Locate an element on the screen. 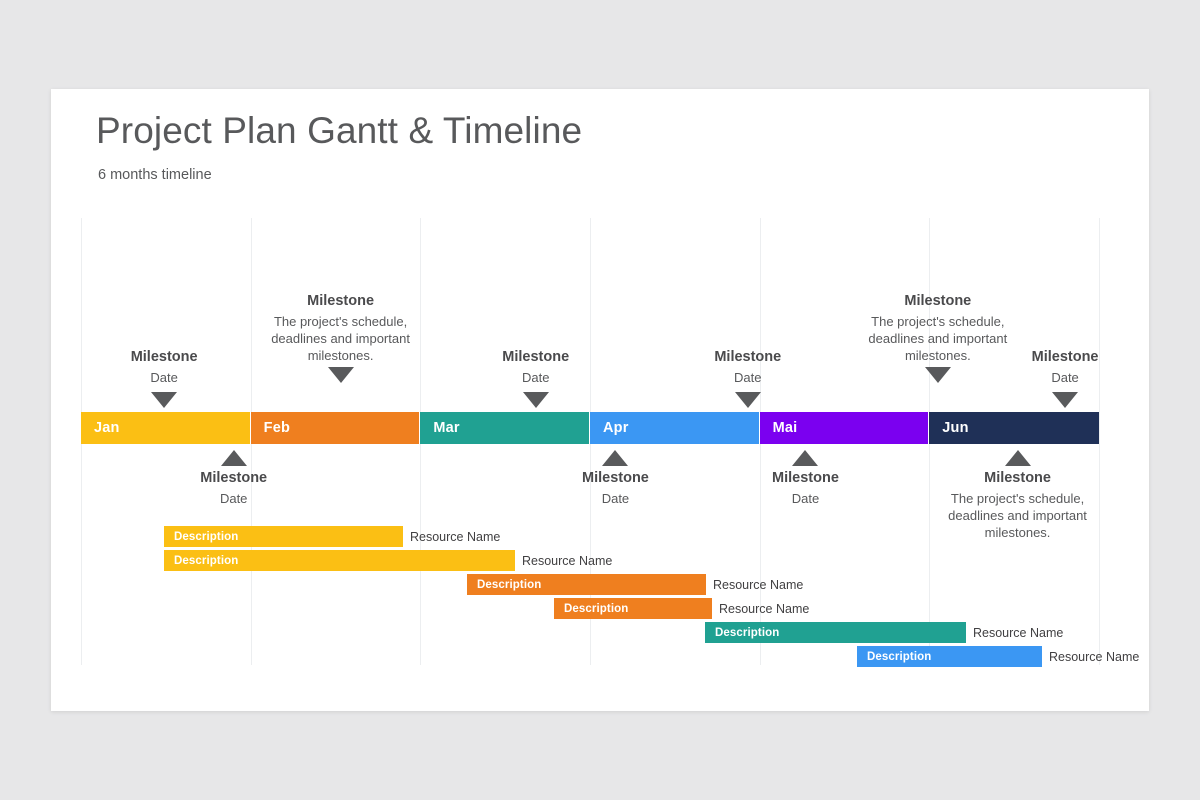 The image size is (1200, 800). month-cell-jan: Jan is located at coordinates (166, 428).